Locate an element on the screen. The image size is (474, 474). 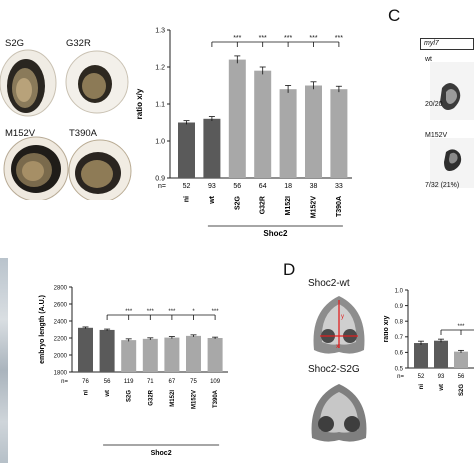
embryo-m152v-image is located at coordinates (36, 168).